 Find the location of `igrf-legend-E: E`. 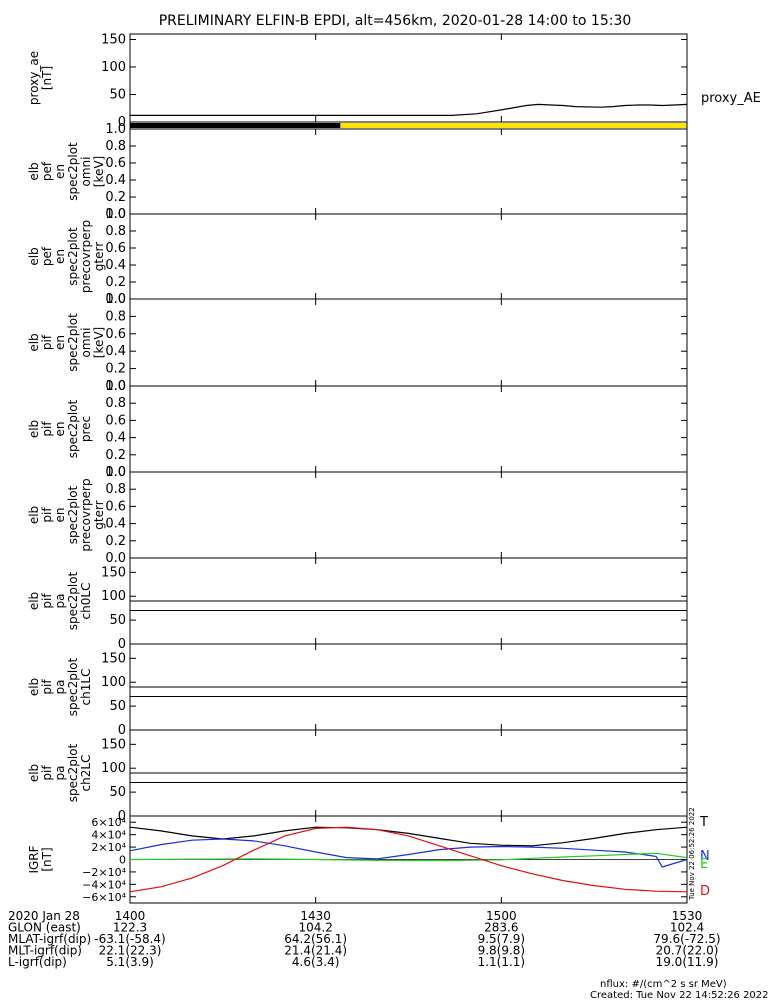

igrf-legend-E: E is located at coordinates (704, 864).